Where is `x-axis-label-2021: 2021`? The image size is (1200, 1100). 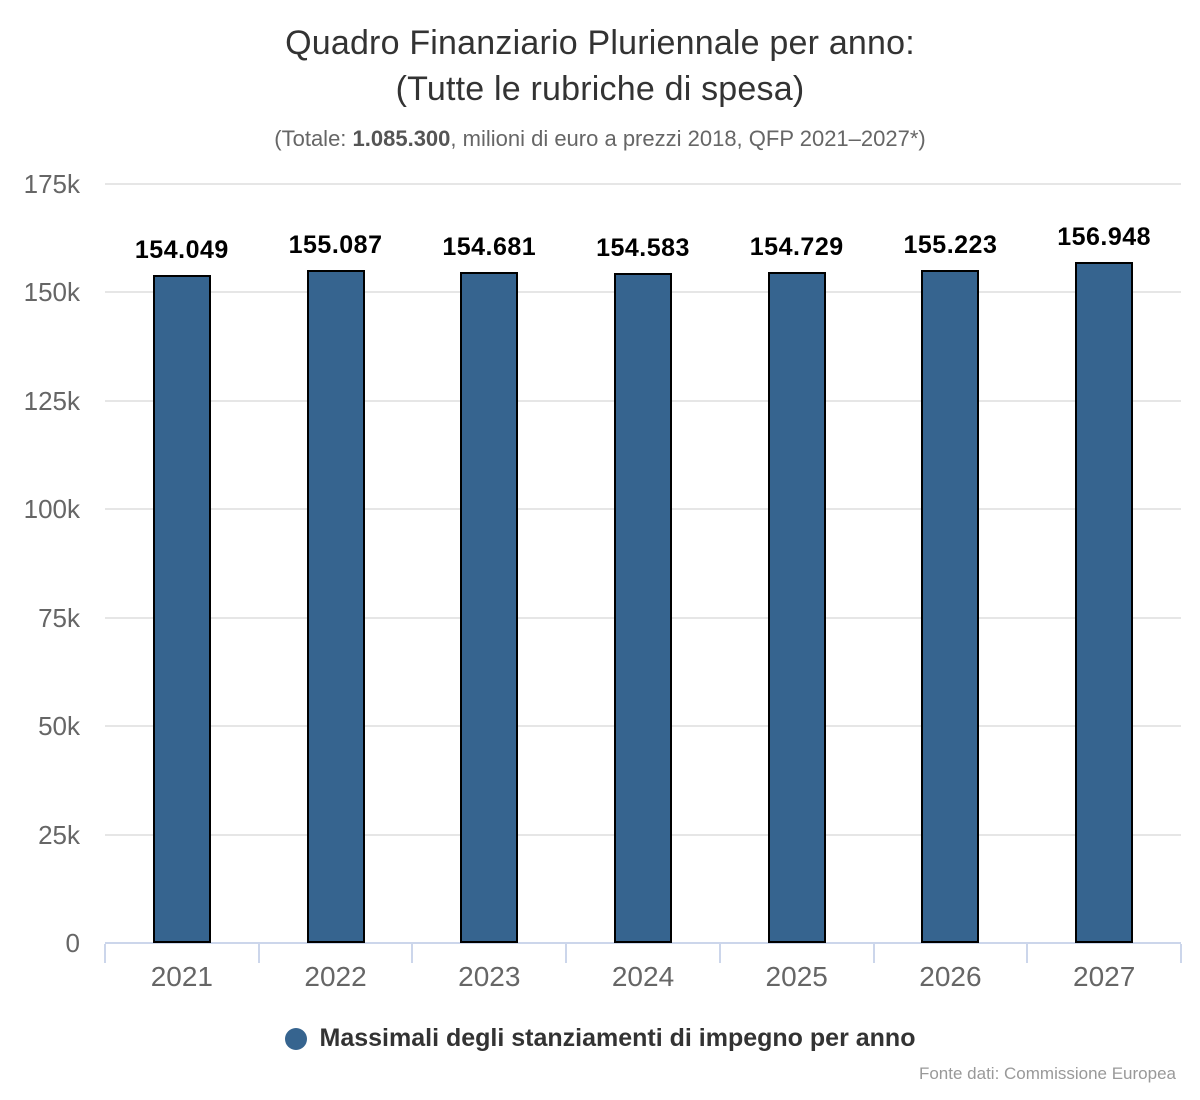
x-axis-label-2021: 2021 is located at coordinates (181, 976).